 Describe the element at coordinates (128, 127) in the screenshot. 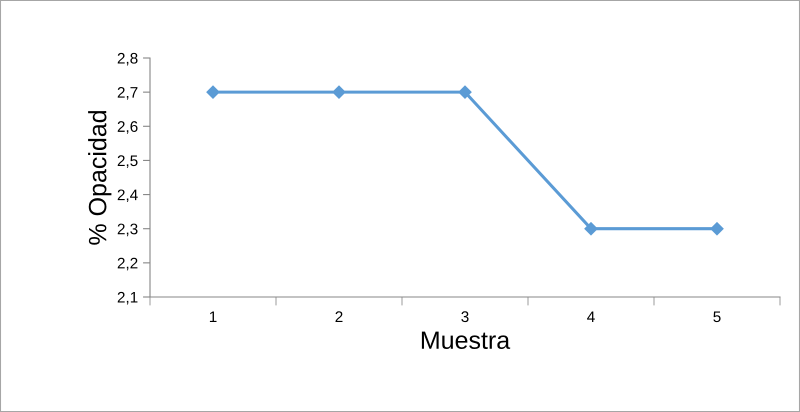

I see `y-tick-label: 2,6` at that location.